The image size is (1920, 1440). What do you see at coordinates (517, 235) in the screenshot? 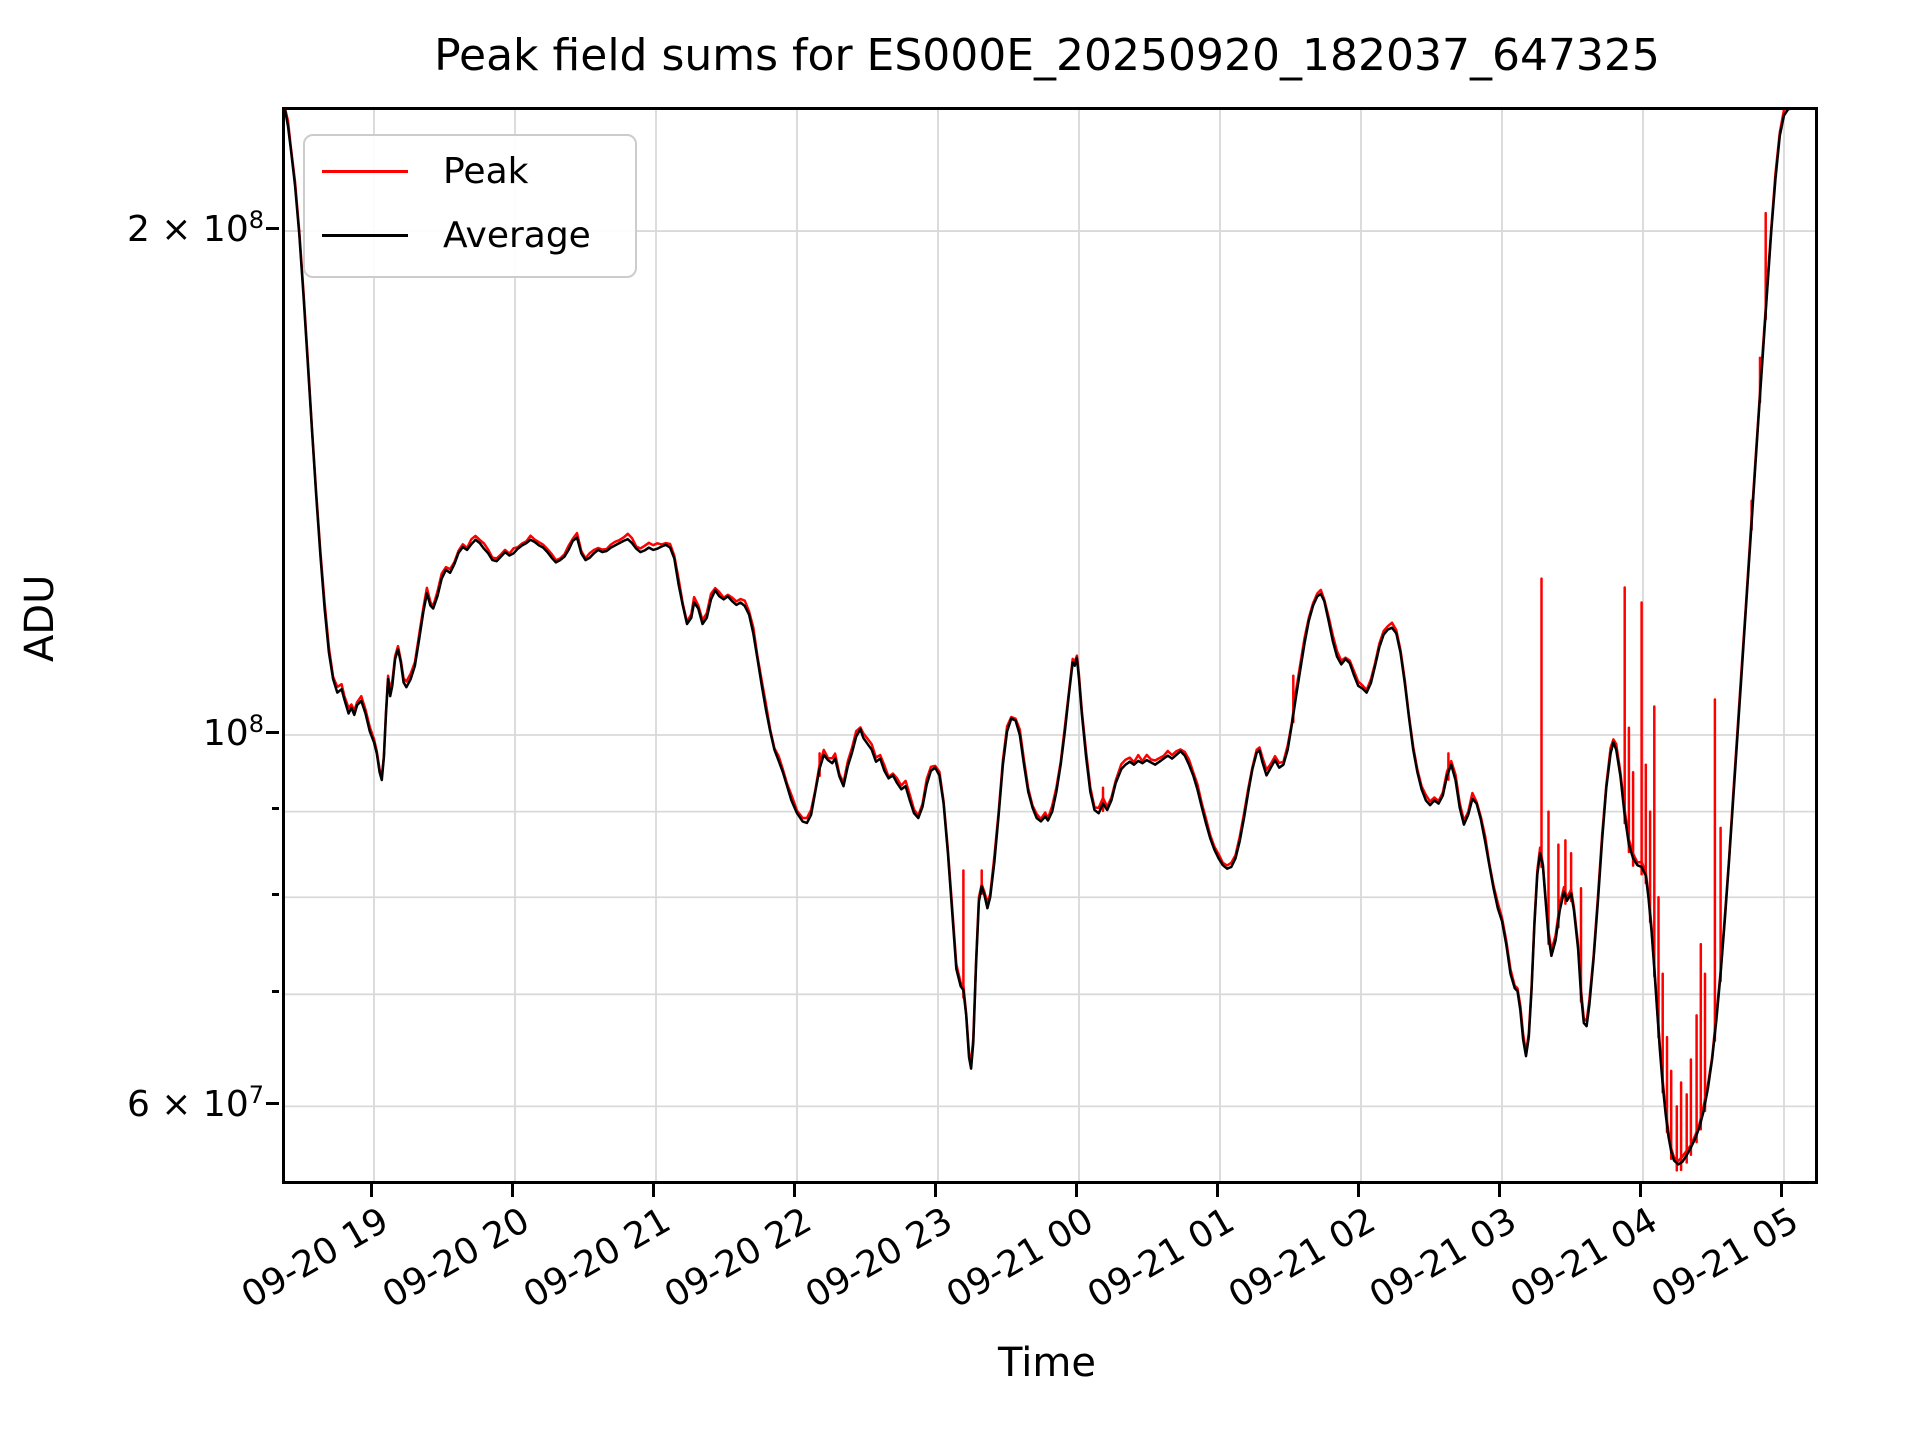
I see `legend-label: Average` at bounding box center [517, 235].